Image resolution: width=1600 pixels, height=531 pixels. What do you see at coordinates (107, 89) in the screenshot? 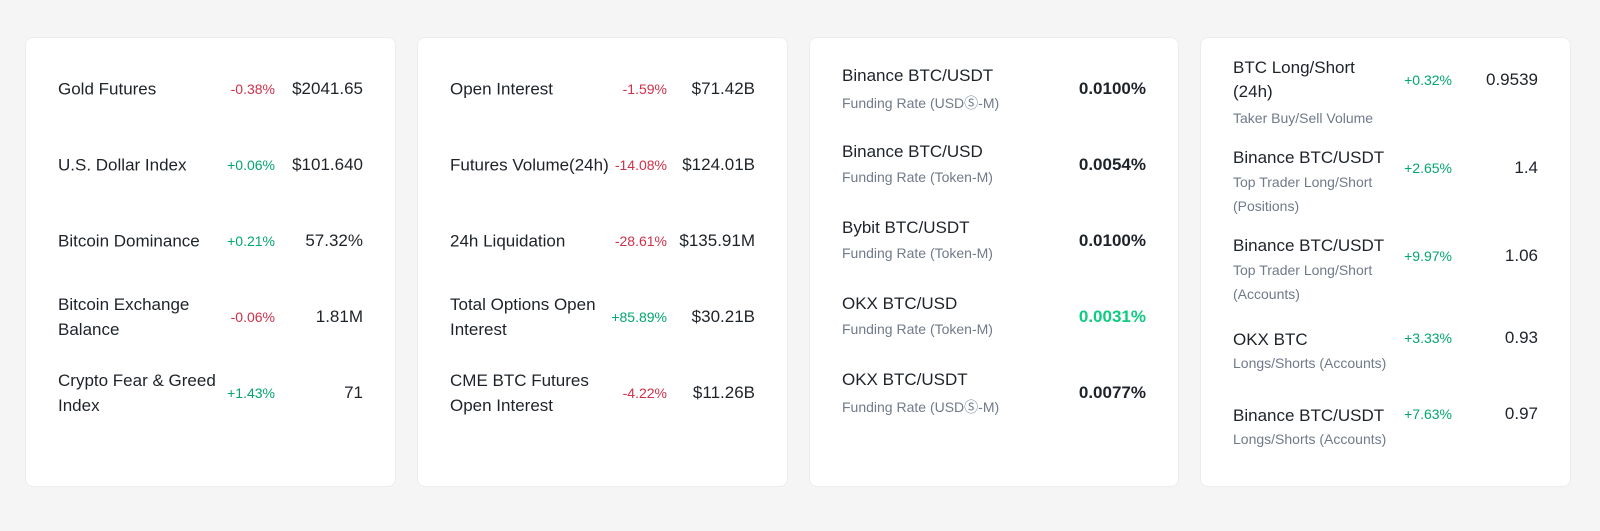
I see `indicator-name: Gold Futures` at bounding box center [107, 89].